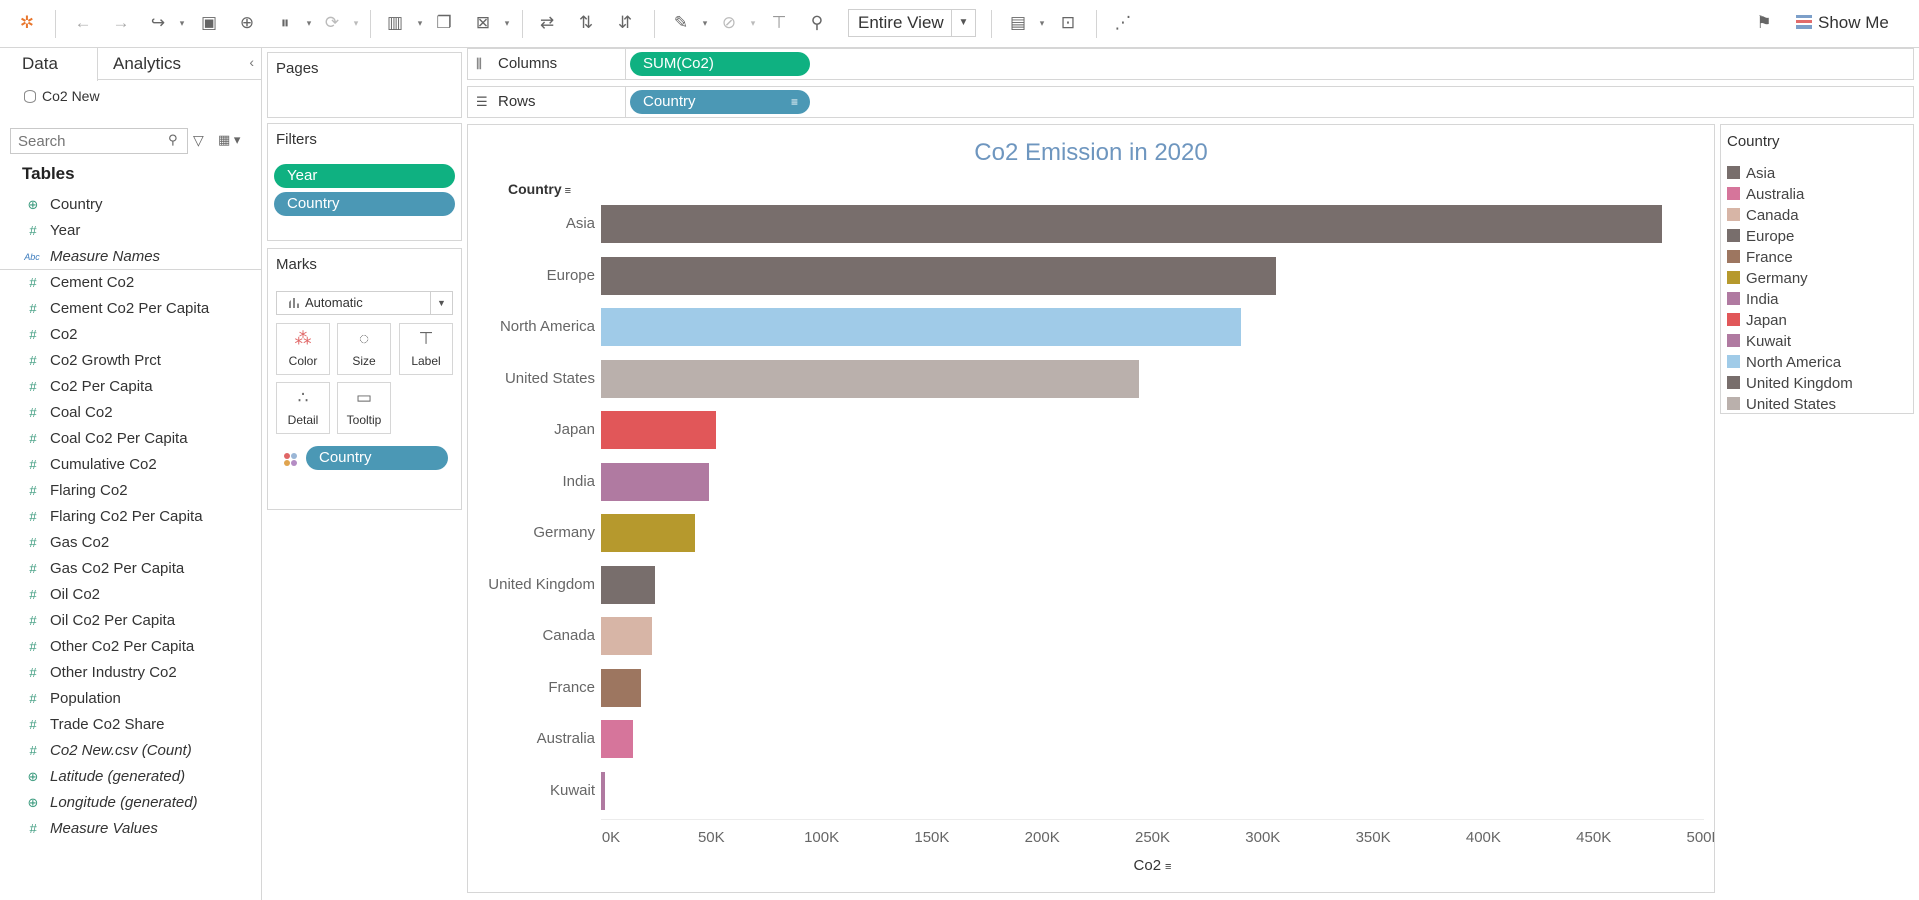 The height and width of the screenshot is (900, 1919). I want to click on field-item: ⊕ Latitude (generated), so click(130, 777).